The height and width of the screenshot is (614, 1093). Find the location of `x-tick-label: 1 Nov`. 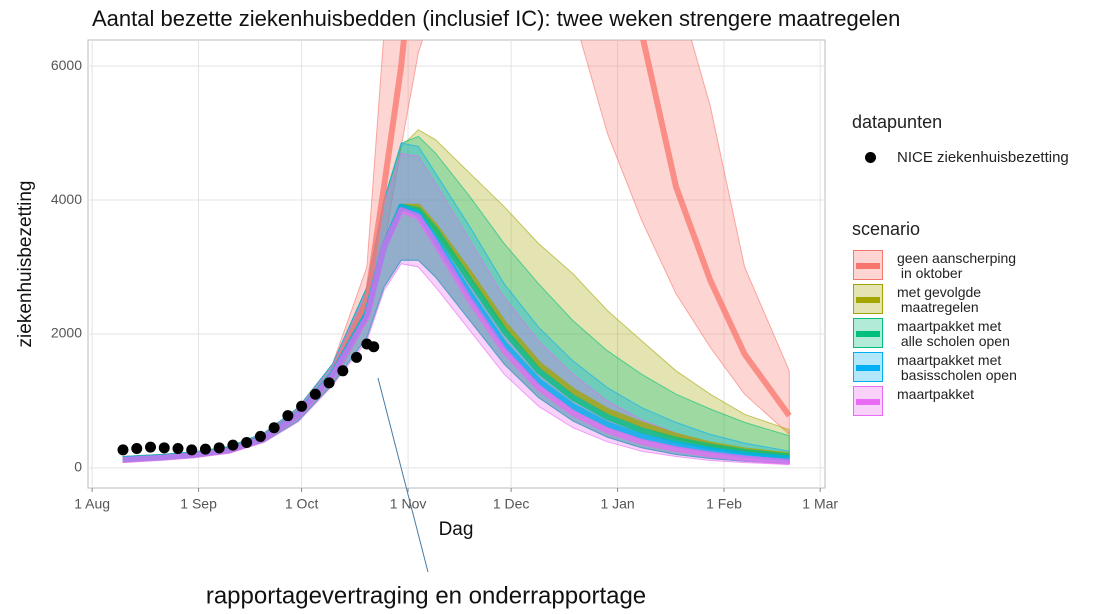

x-tick-label: 1 Nov is located at coordinates (408, 504).